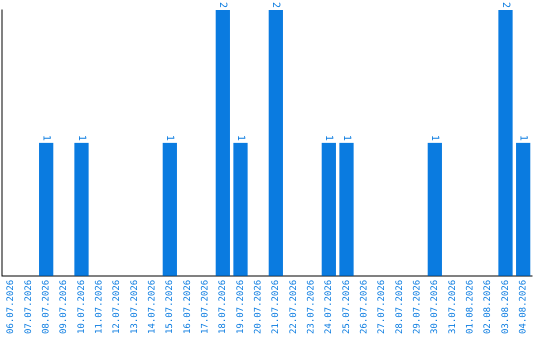 The width and height of the screenshot is (540, 340). I want to click on x-tick-label: 07.07.2026, so click(29, 307).